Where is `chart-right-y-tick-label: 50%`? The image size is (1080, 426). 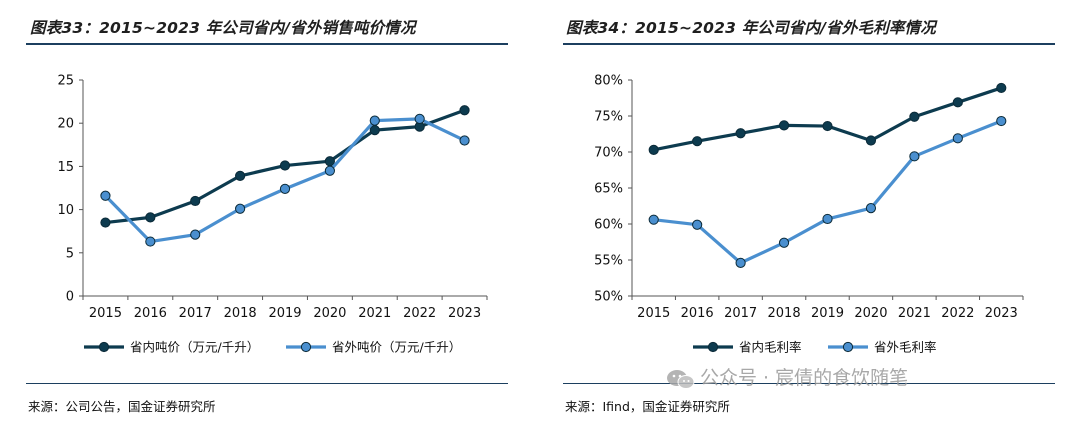 chart-right-y-tick-label: 50% is located at coordinates (608, 297).